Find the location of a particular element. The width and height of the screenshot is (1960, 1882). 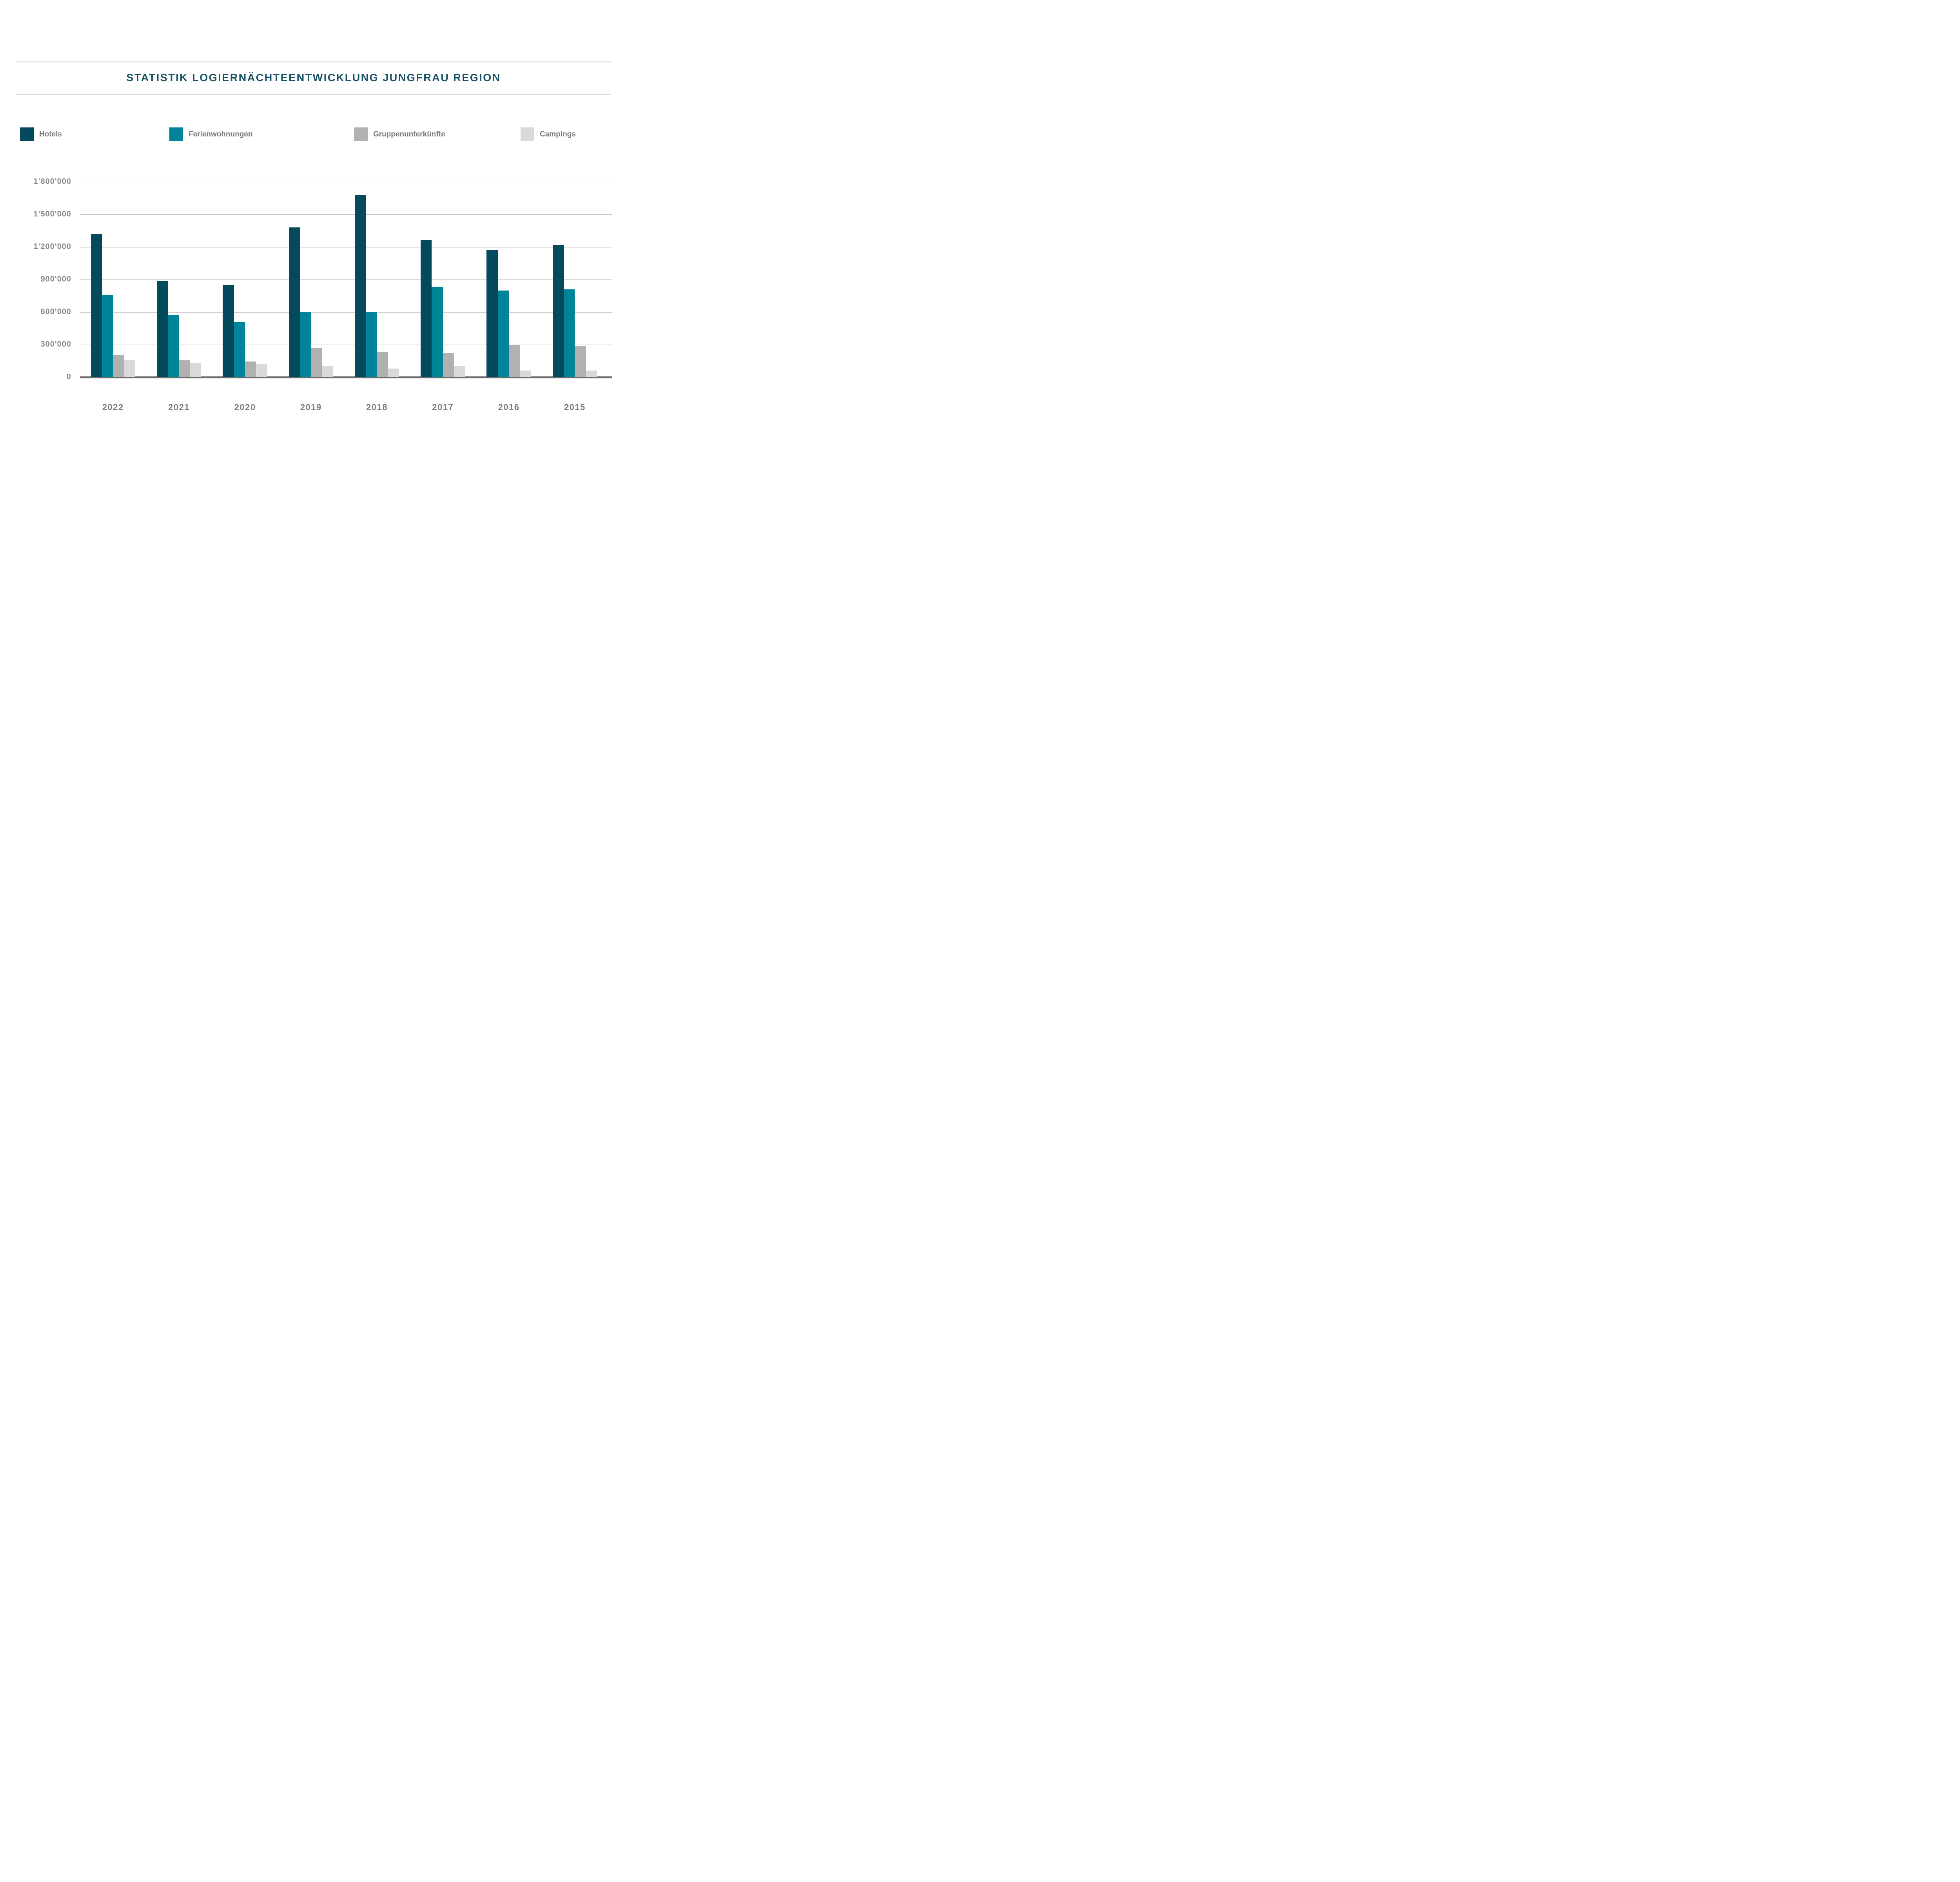

legend-label: Hotels is located at coordinates (51, 134).